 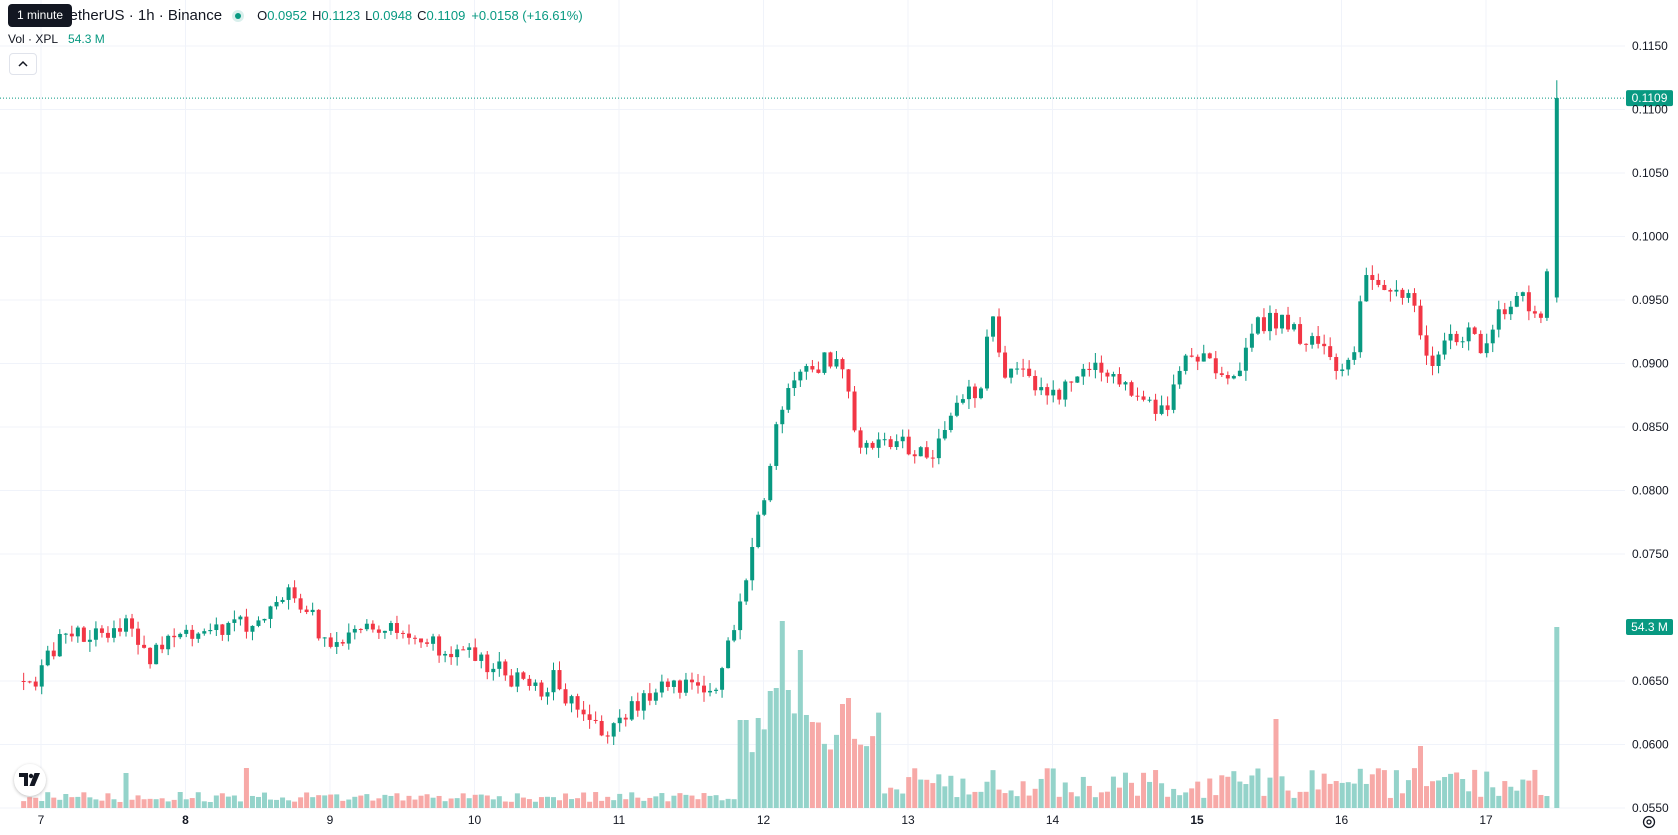 What do you see at coordinates (30, 780) in the screenshot?
I see `tradingview-logo` at bounding box center [30, 780].